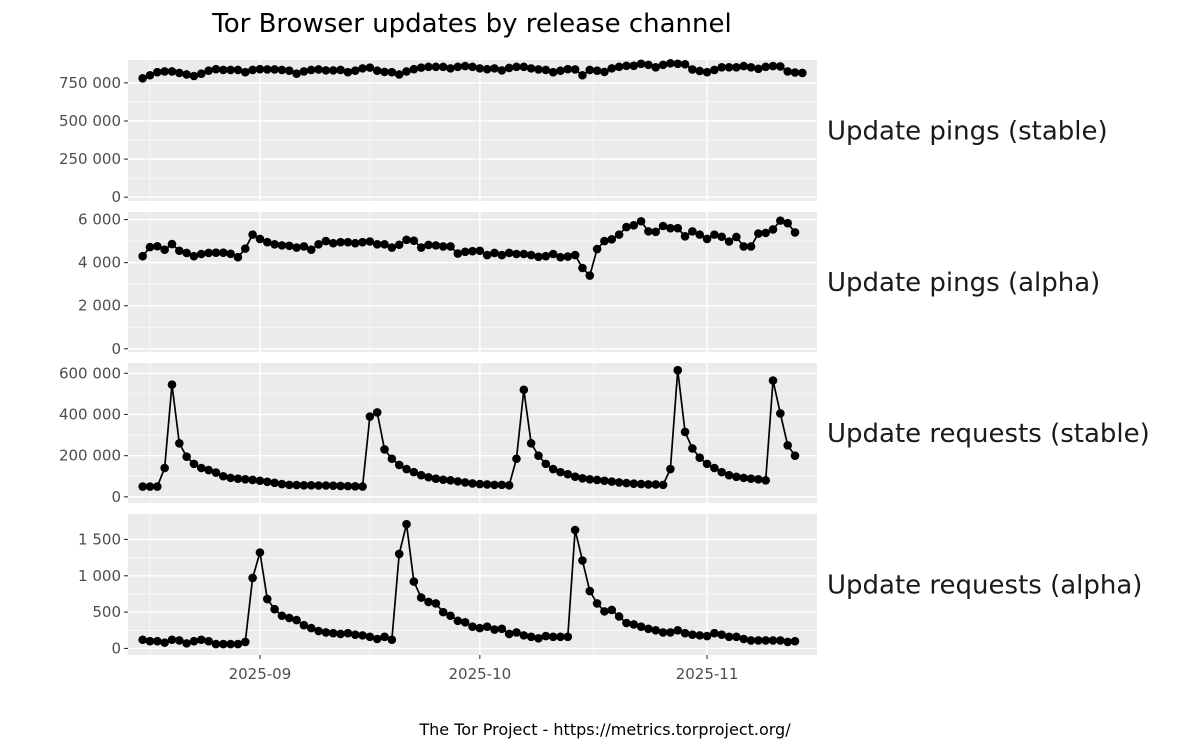 The width and height of the screenshot is (1200, 750). Describe the element at coordinates (483, 669) in the screenshot. I see `x-axis: 2025-09 2025-10 2025-11` at that location.